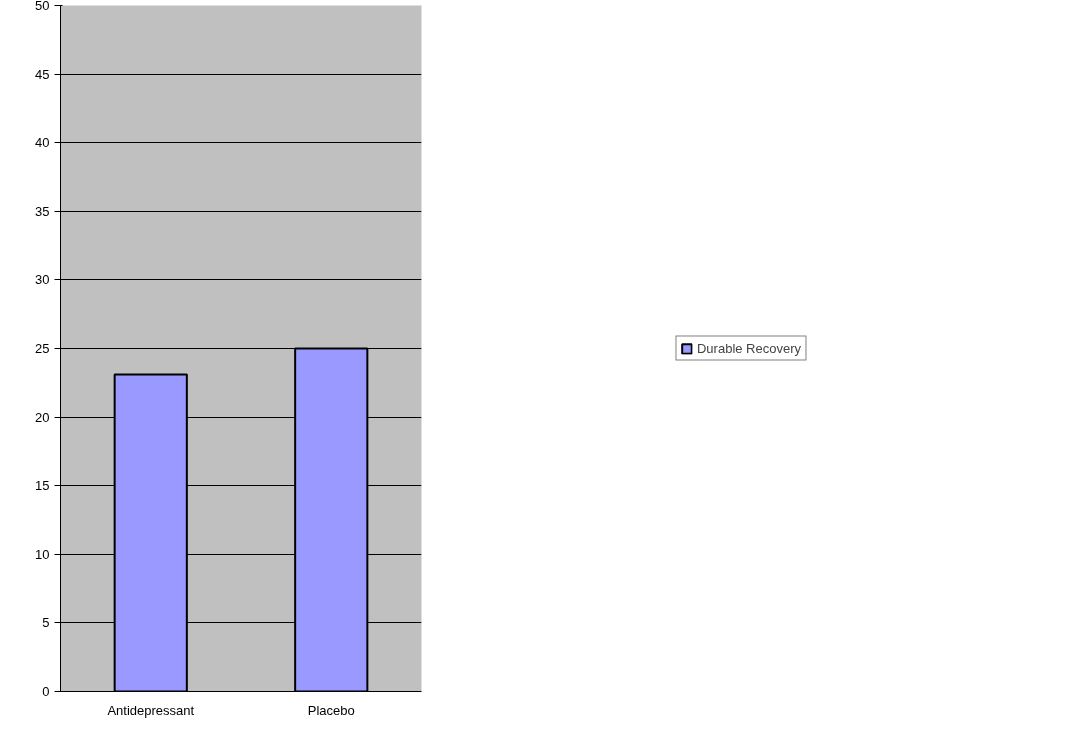  Describe the element at coordinates (42, 554) in the screenshot. I see `y-tick-label: 10` at that location.